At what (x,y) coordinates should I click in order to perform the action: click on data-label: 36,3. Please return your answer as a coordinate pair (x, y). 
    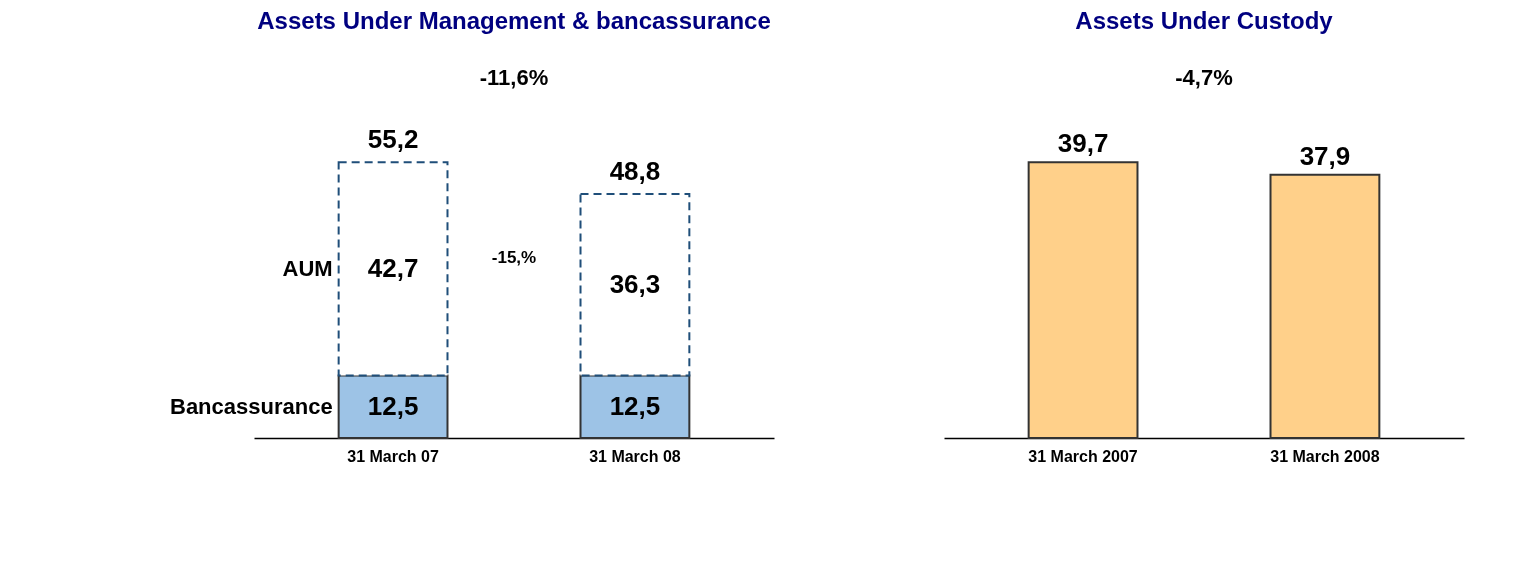
    Looking at the image, I should click on (635, 283).